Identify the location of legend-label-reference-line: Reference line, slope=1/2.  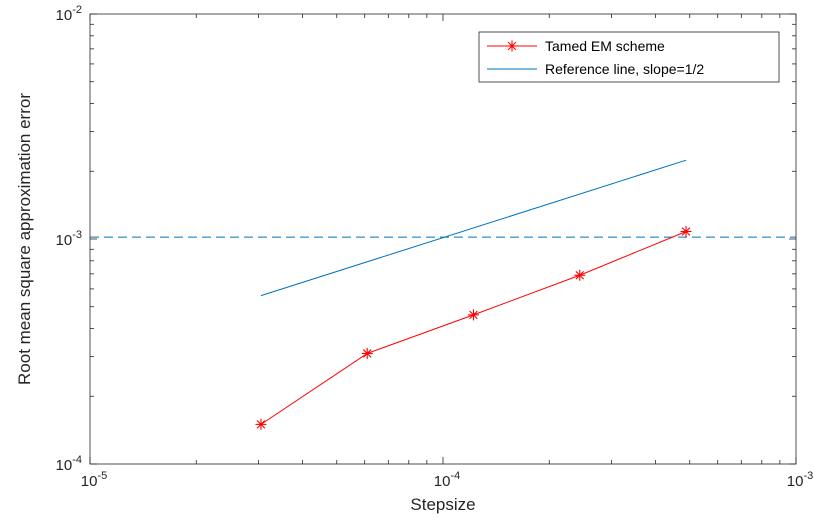
(624, 69).